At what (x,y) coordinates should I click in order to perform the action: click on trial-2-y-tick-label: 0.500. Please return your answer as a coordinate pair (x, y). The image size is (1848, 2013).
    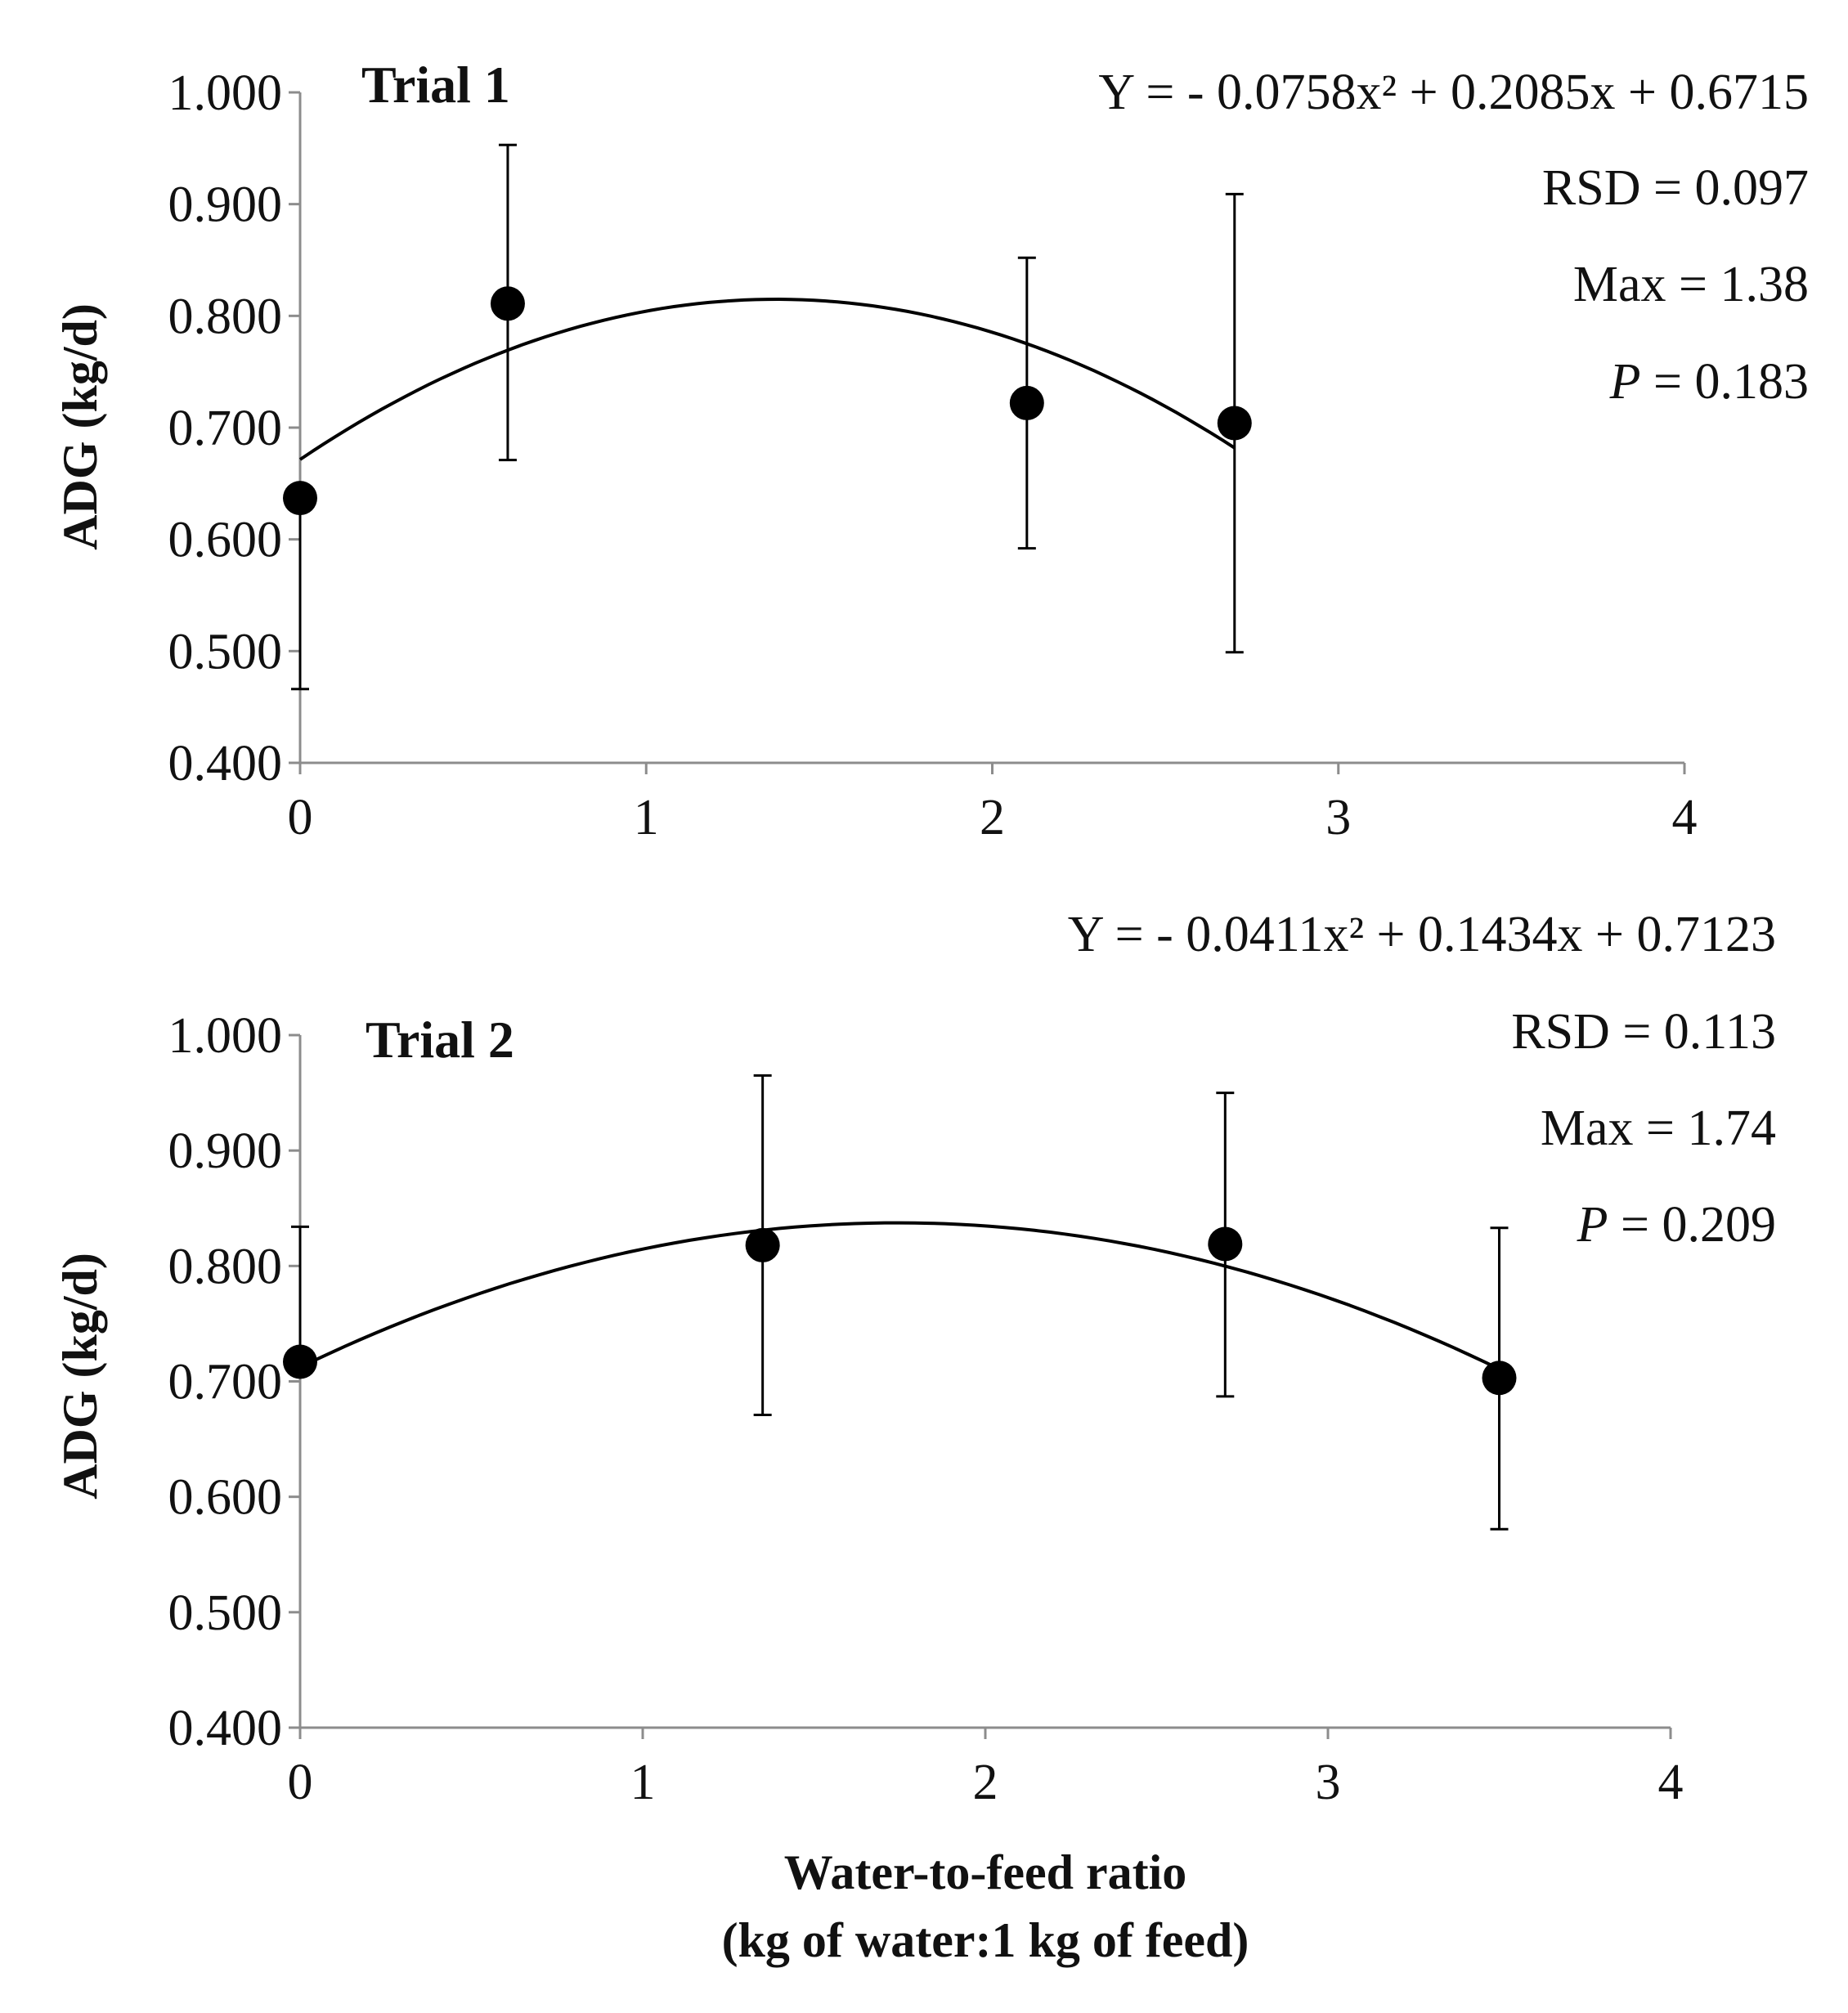
    Looking at the image, I should click on (225, 1613).